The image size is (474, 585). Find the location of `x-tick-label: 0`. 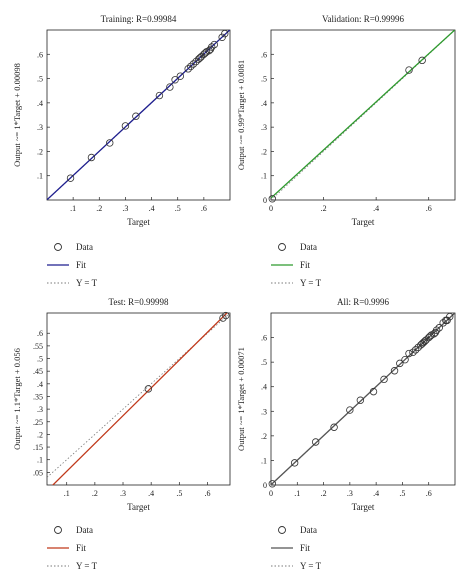

x-tick-label: 0 is located at coordinates (271, 493).